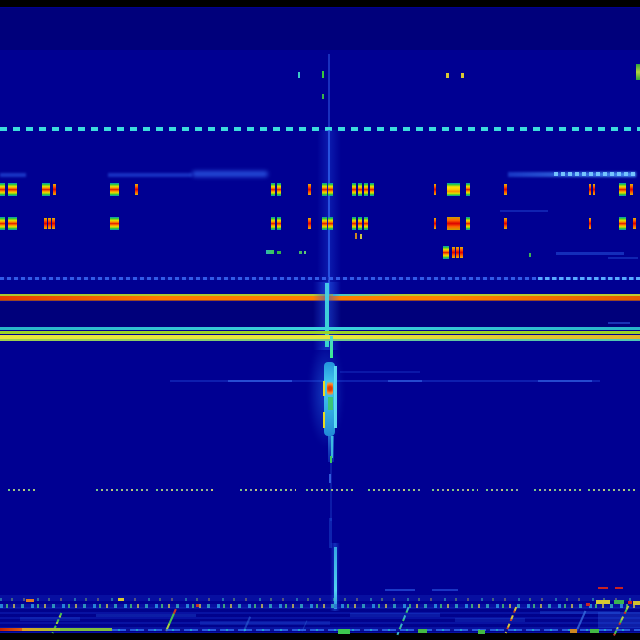 Image resolution: width=640 pixels, height=640 pixels. Describe the element at coordinates (376, 630) in the screenshot. I see `baseline-bluedash` at that location.